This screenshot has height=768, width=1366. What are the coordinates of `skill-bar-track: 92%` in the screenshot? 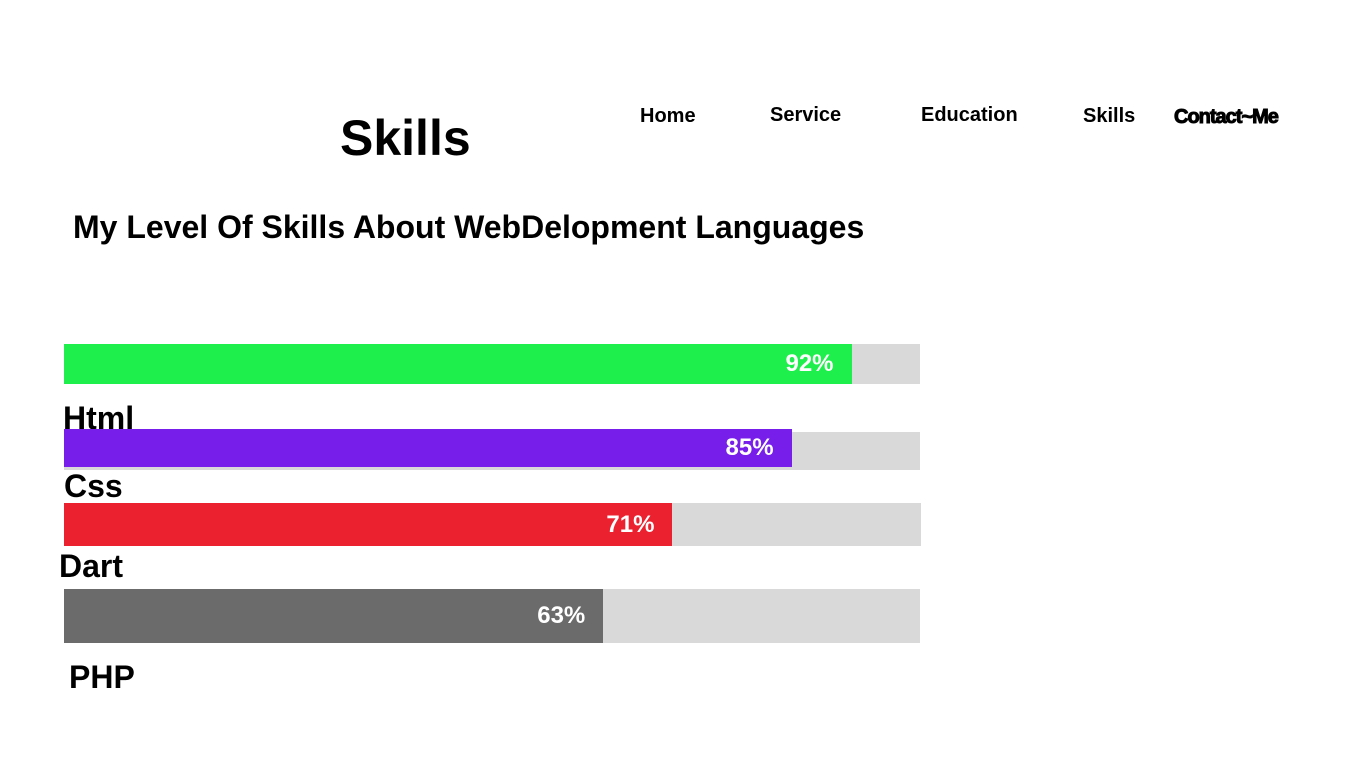 It's located at (492, 364).